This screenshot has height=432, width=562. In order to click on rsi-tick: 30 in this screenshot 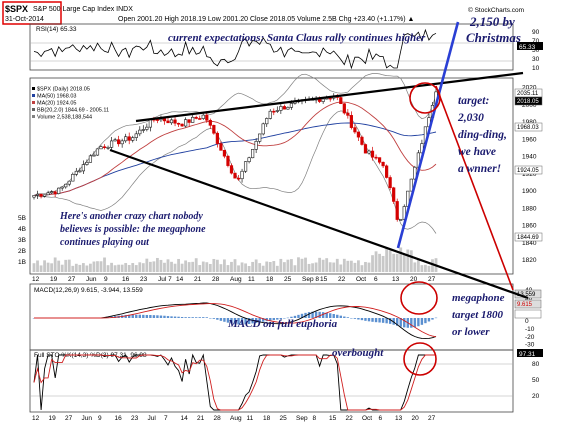, I will do `click(536, 59)`.